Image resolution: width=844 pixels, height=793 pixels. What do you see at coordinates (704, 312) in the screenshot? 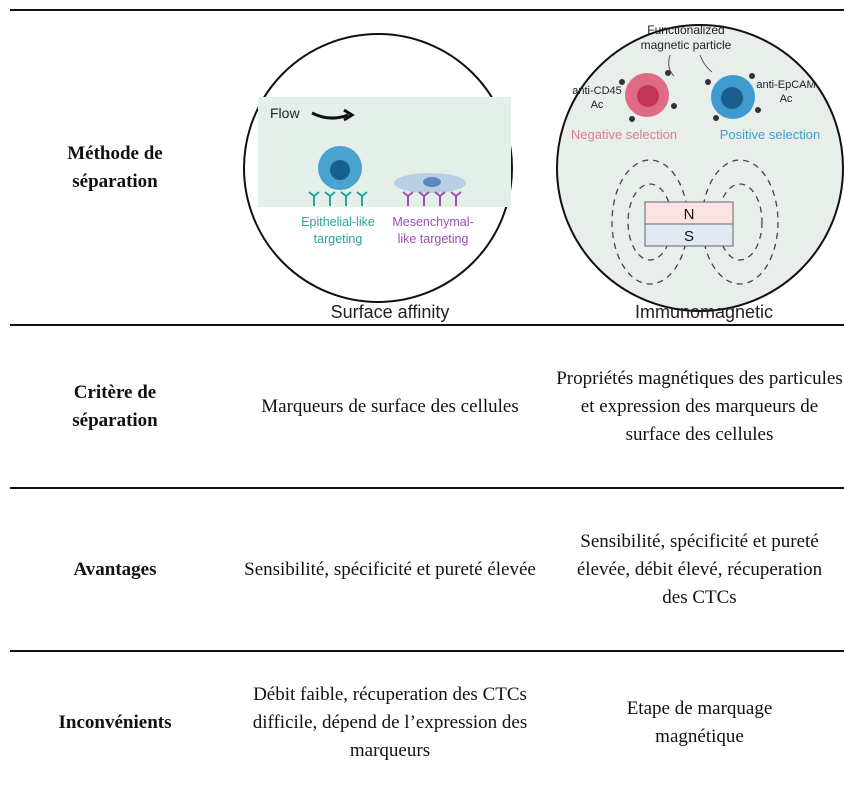
I see `caption: Immunomagnetic` at bounding box center [704, 312].